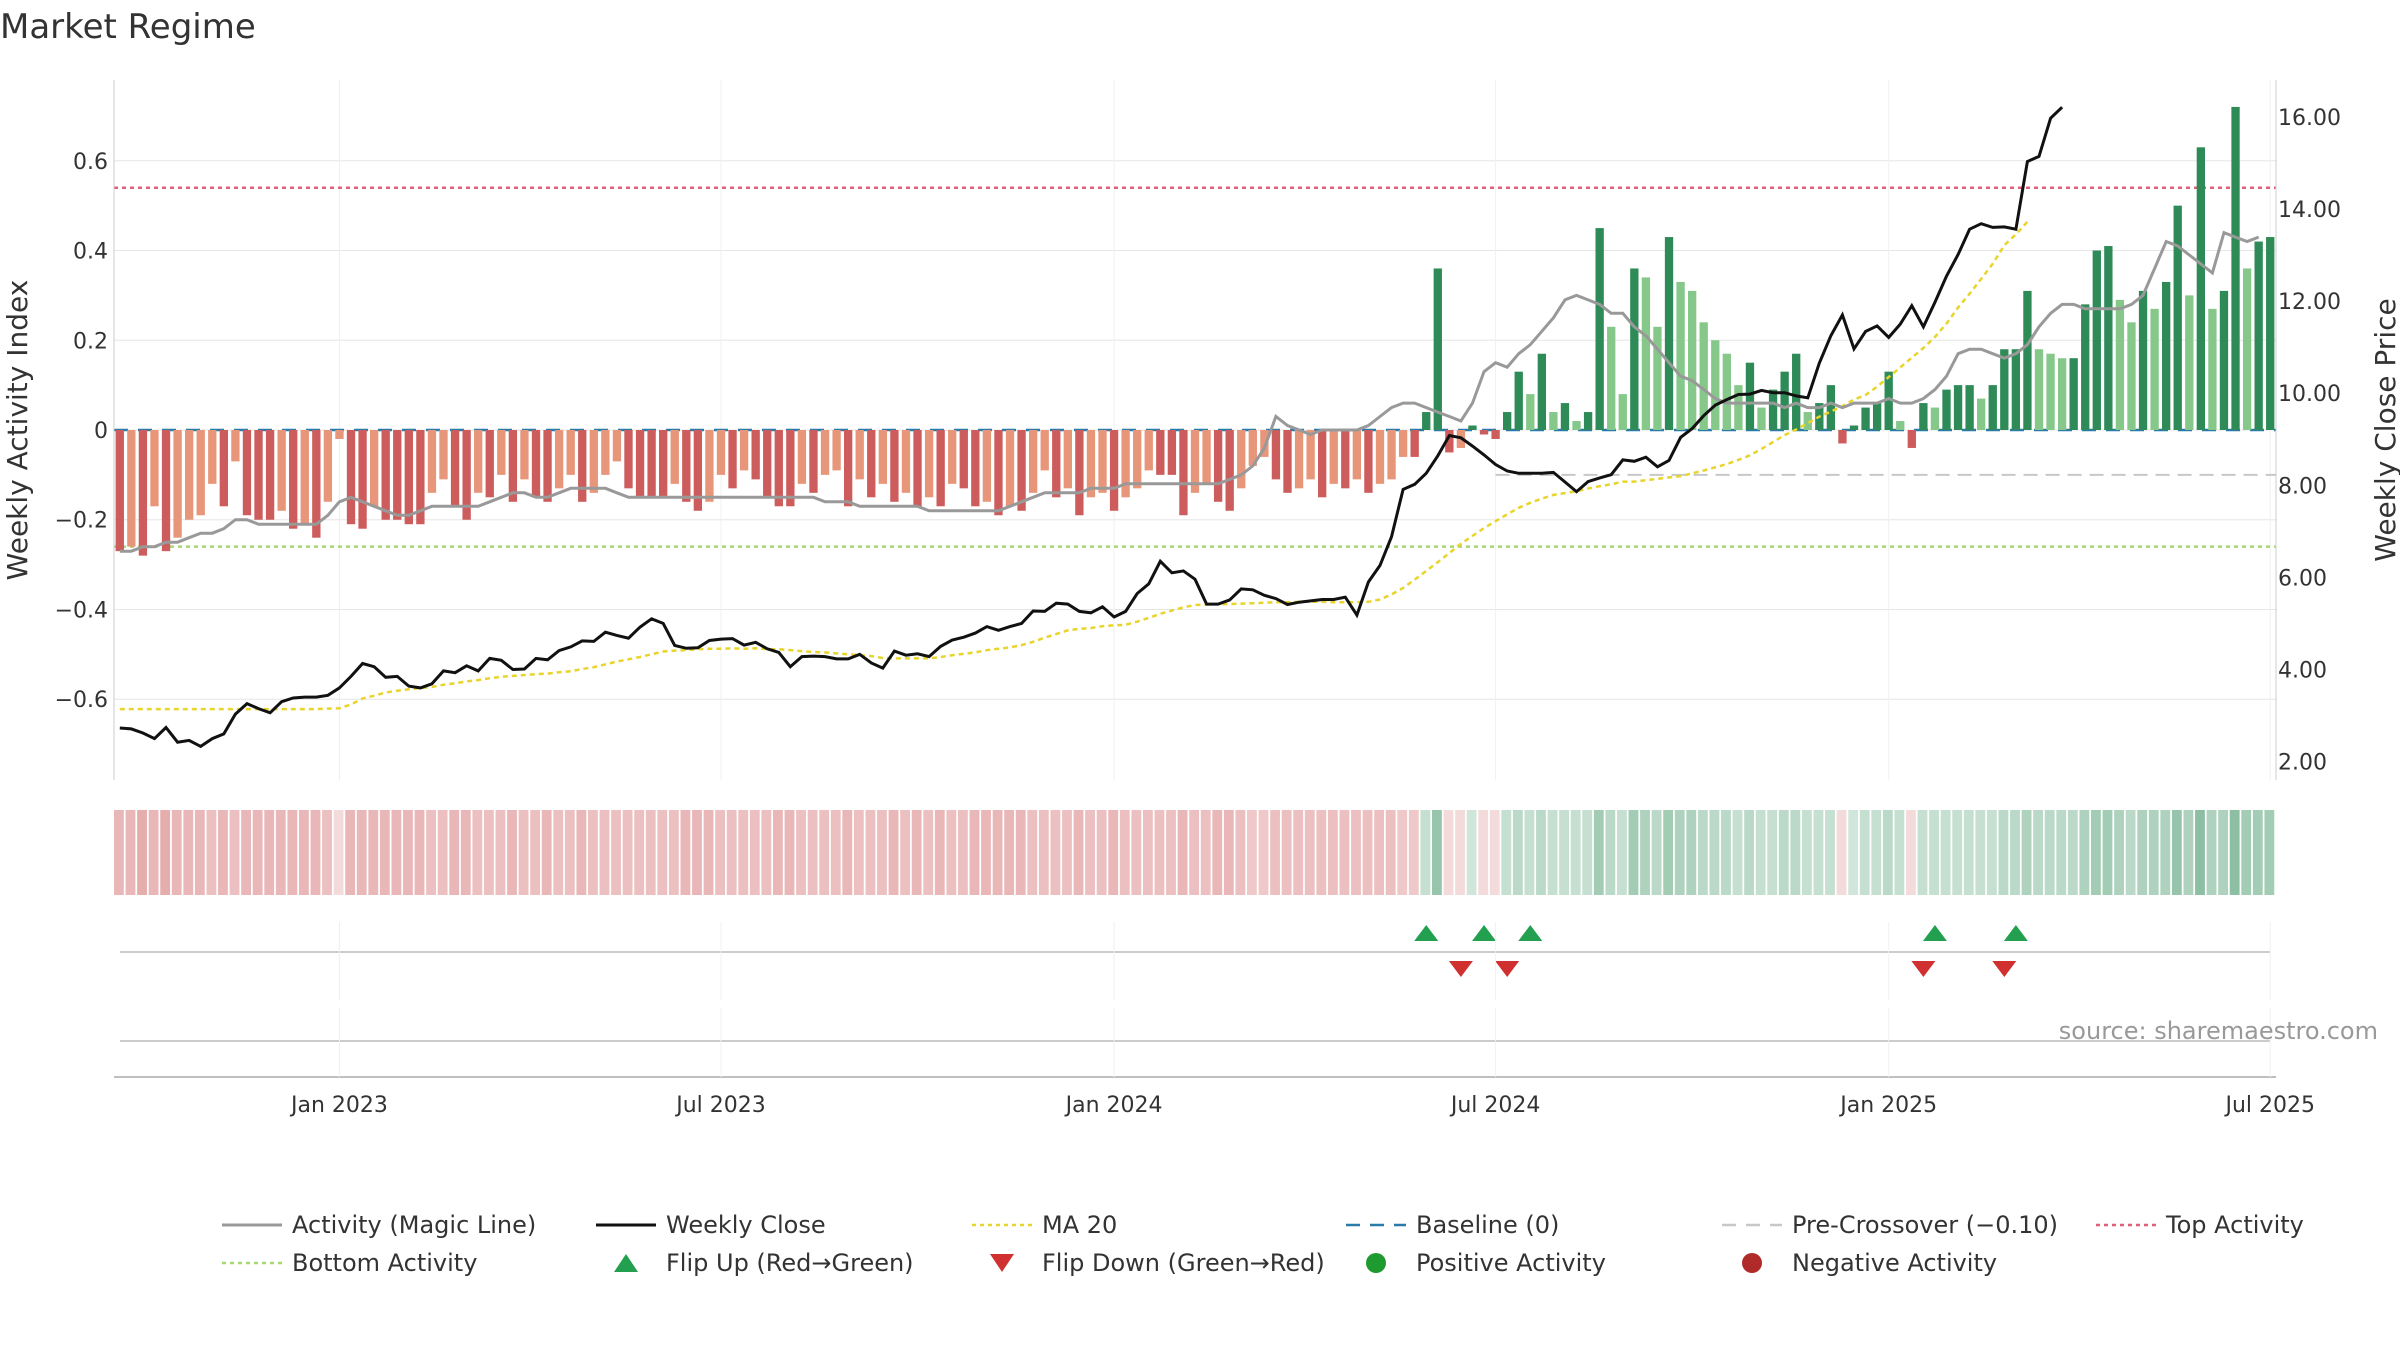 The image size is (2400, 1350). I want to click on y-tick-label: 0, so click(101, 431).